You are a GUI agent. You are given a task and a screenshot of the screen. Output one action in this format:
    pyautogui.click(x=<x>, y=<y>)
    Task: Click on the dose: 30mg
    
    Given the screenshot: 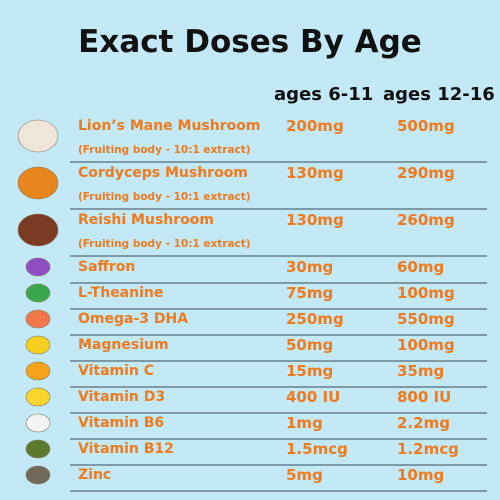 What is the action you would take?
    pyautogui.click(x=309, y=267)
    